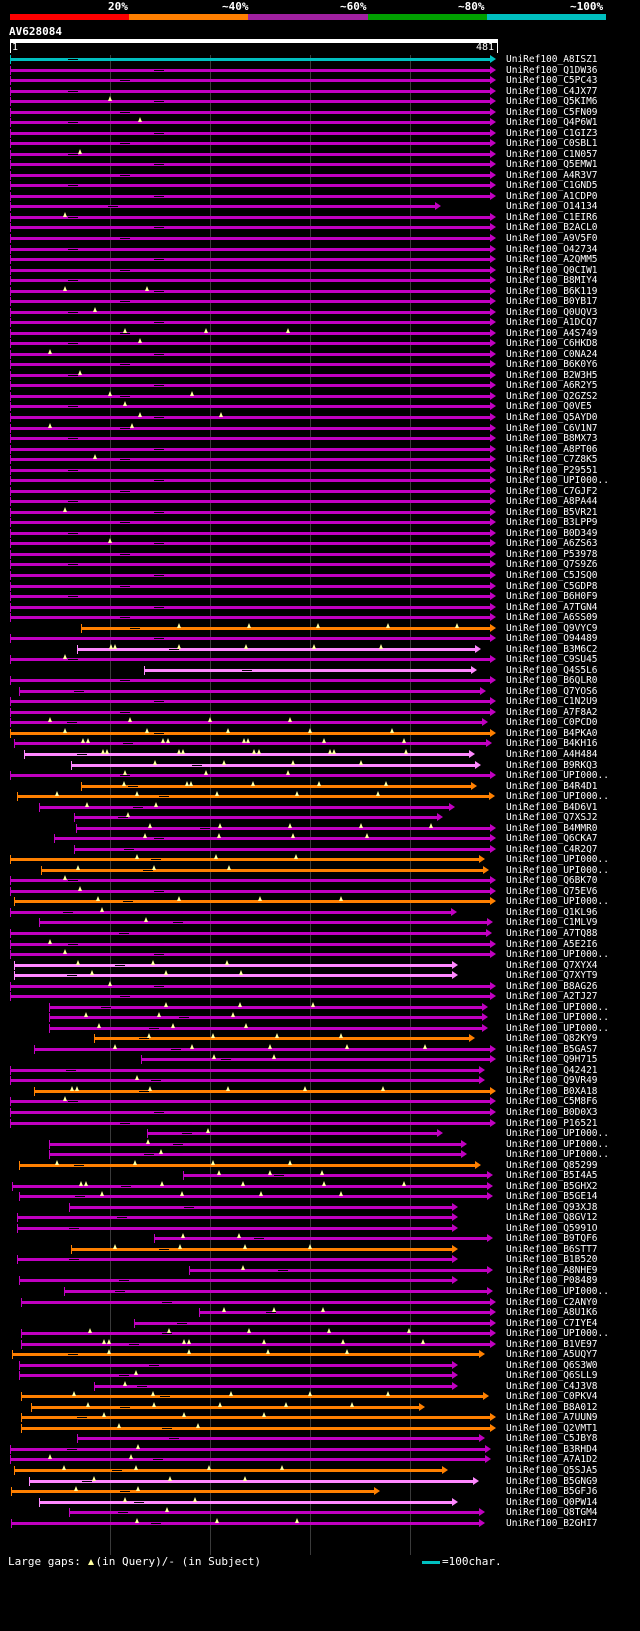  I want to click on hit-row: UniRef100_A6R2Y5, so click(320, 386).